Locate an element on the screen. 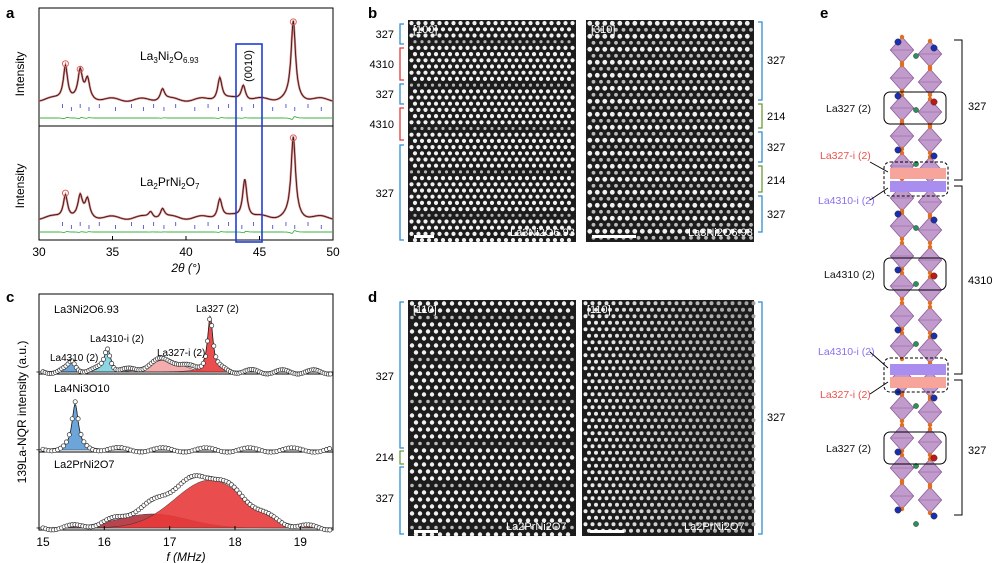  stem-d-left-seg: 327 is located at coordinates (385, 499).